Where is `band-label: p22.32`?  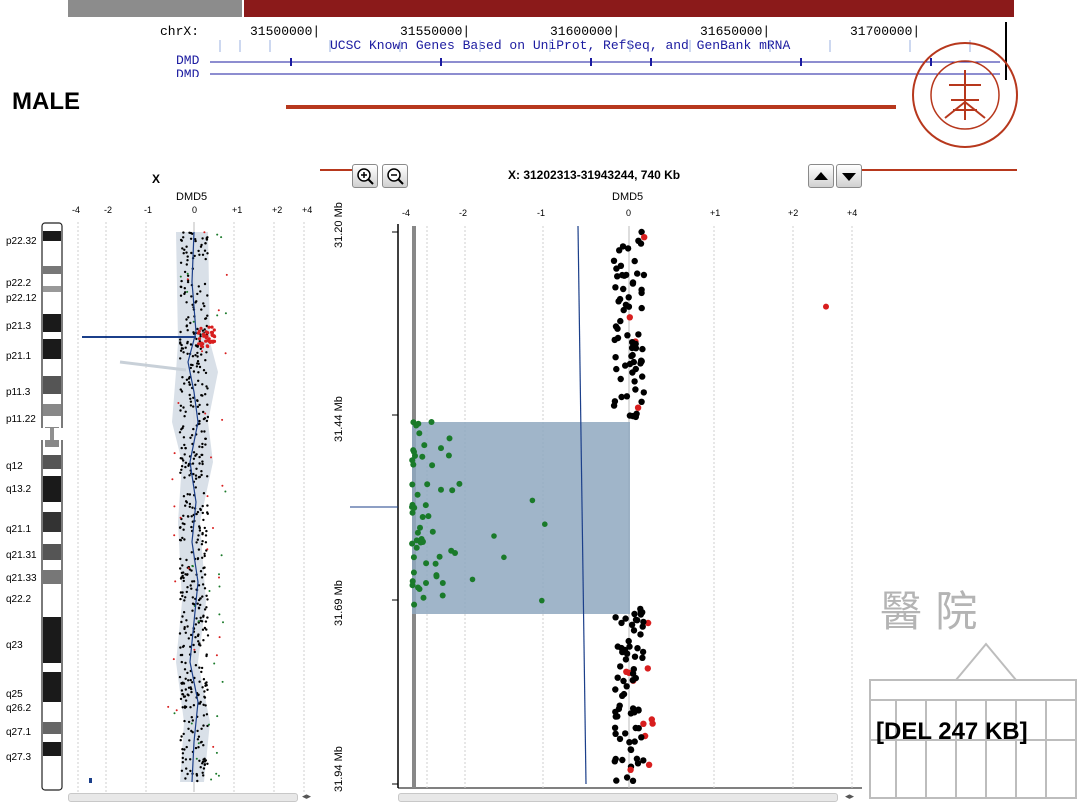
band-label: p22.32 is located at coordinates (21, 241).